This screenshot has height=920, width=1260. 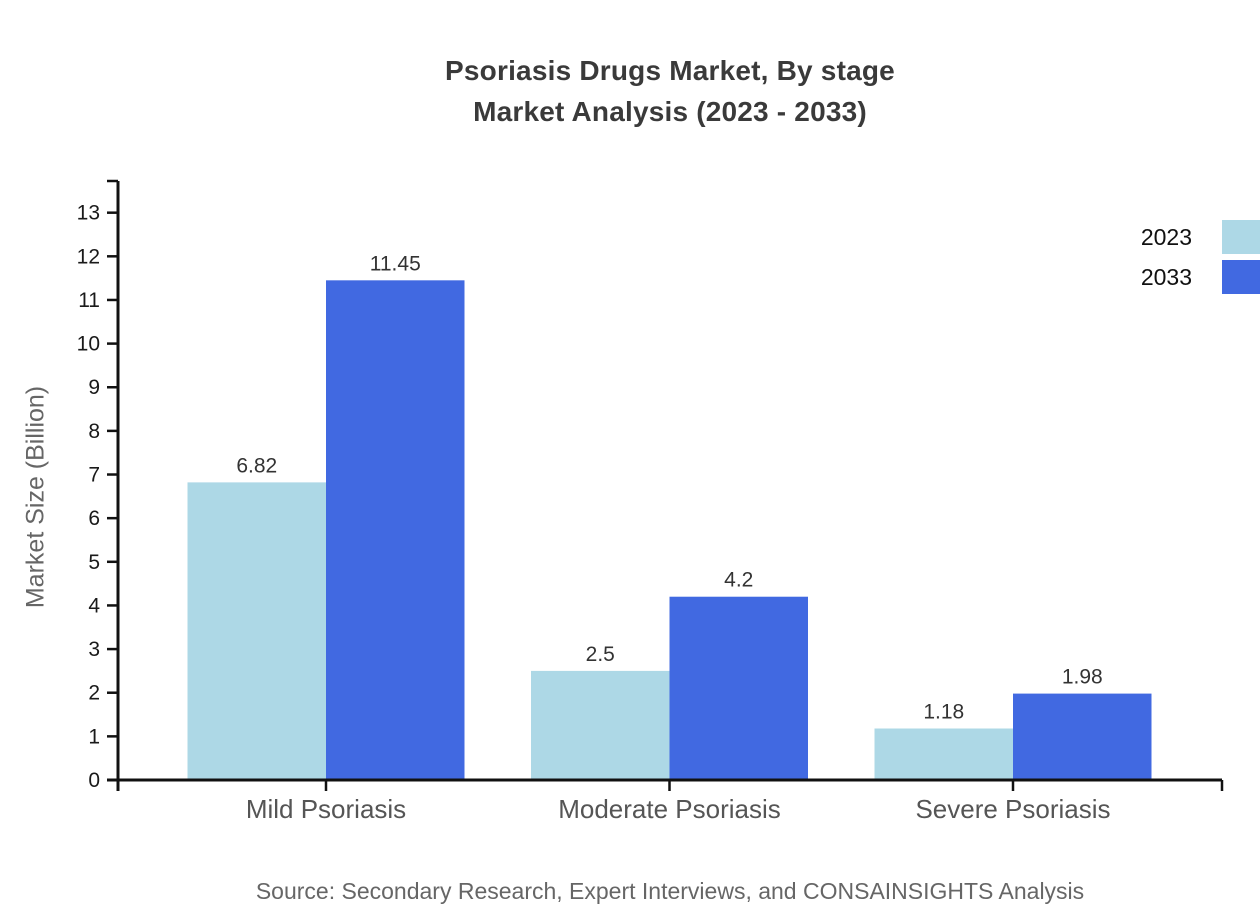 What do you see at coordinates (670, 70) in the screenshot?
I see `chart-title-line1: Psoriasis Drugs Market, By stage` at bounding box center [670, 70].